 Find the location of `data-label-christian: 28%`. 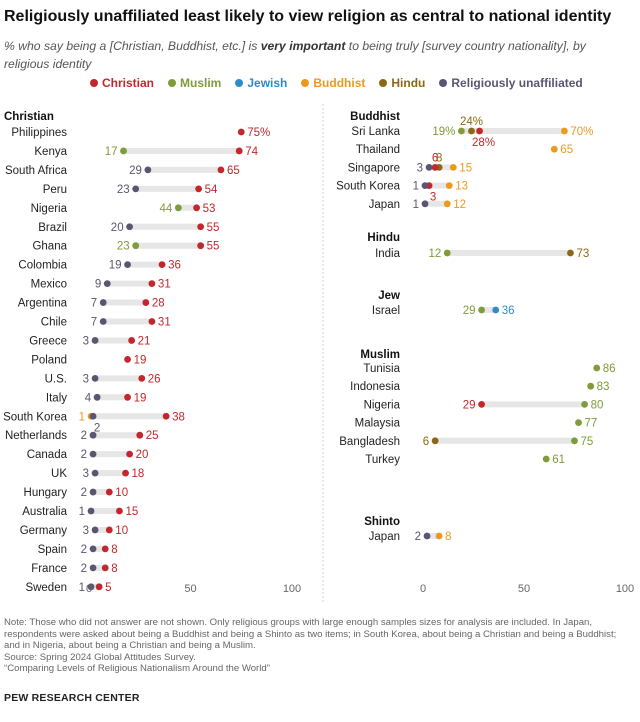

data-label-christian: 28% is located at coordinates (483, 143).